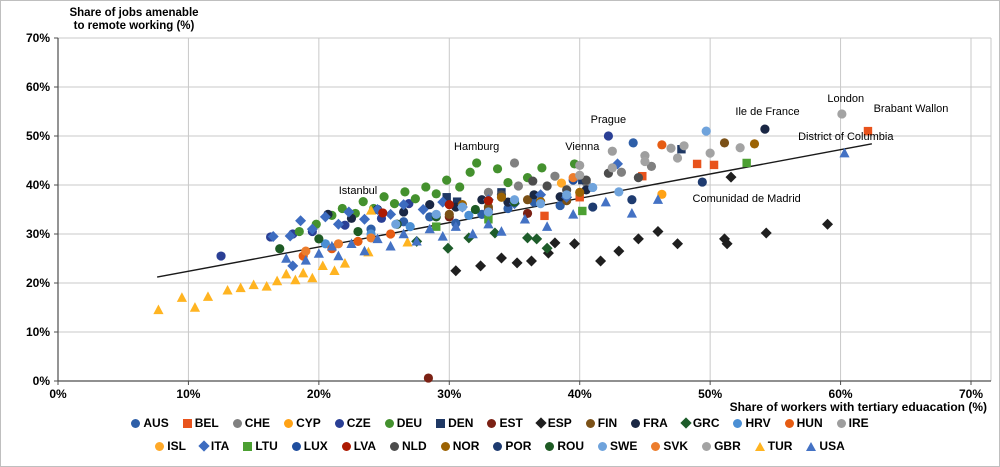 This screenshot has width=1000, height=467. What do you see at coordinates (632, 200) in the screenshot?
I see `point-POR` at bounding box center [632, 200].